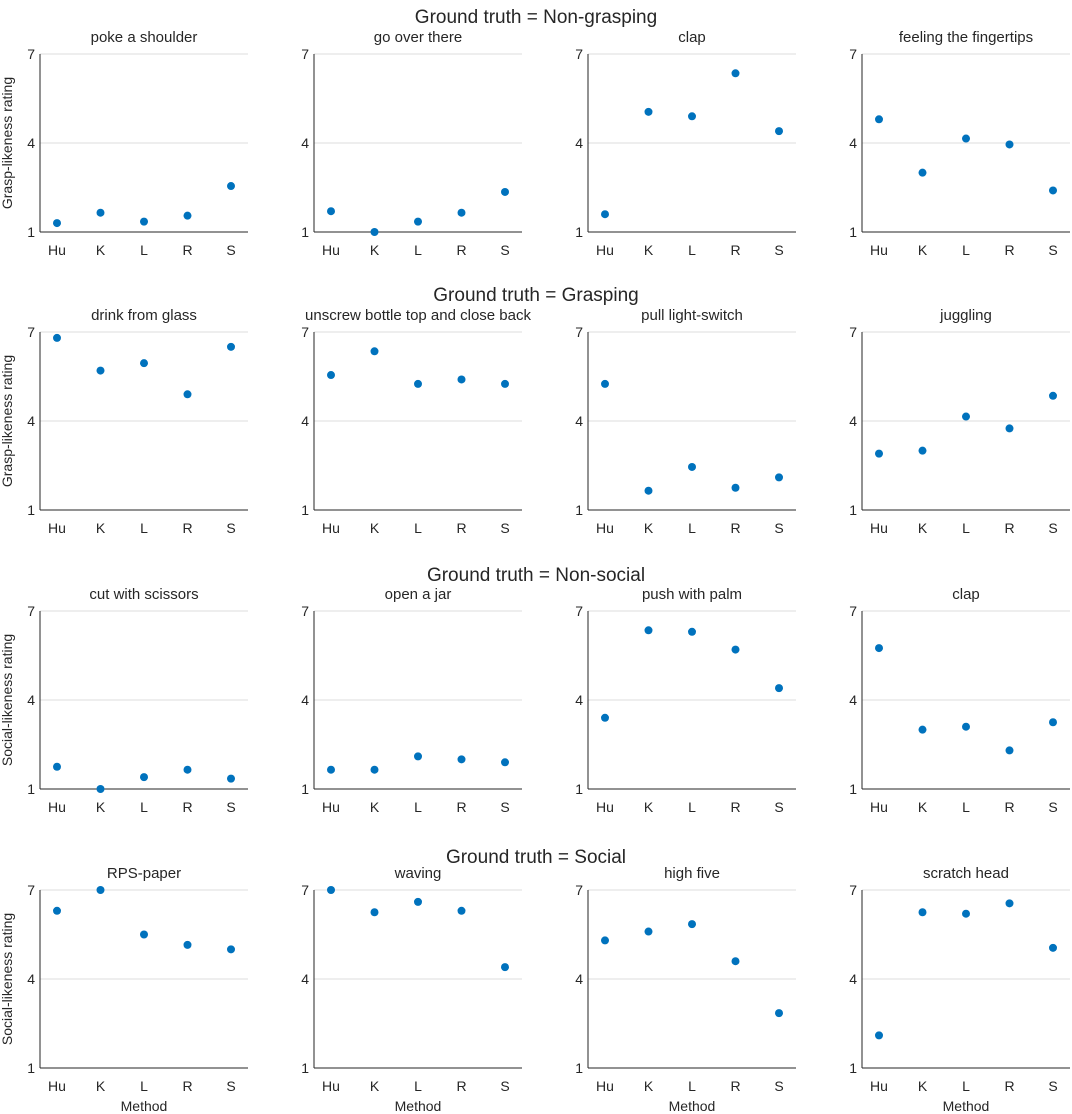 The height and width of the screenshot is (1114, 1072). I want to click on panel-title: waving, so click(418, 873).